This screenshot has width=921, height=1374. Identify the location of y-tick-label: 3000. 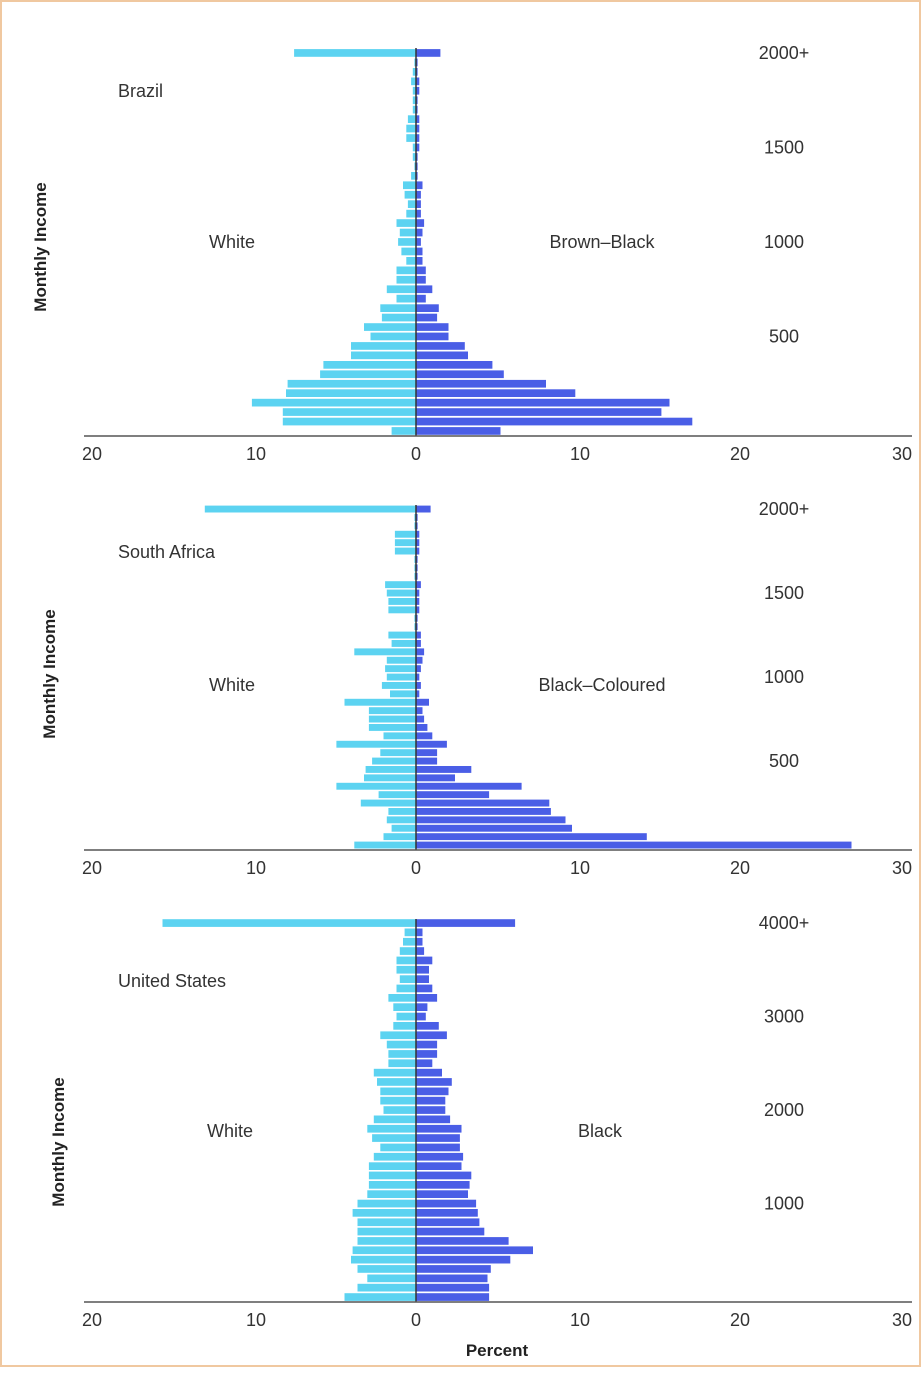
(784, 1017).